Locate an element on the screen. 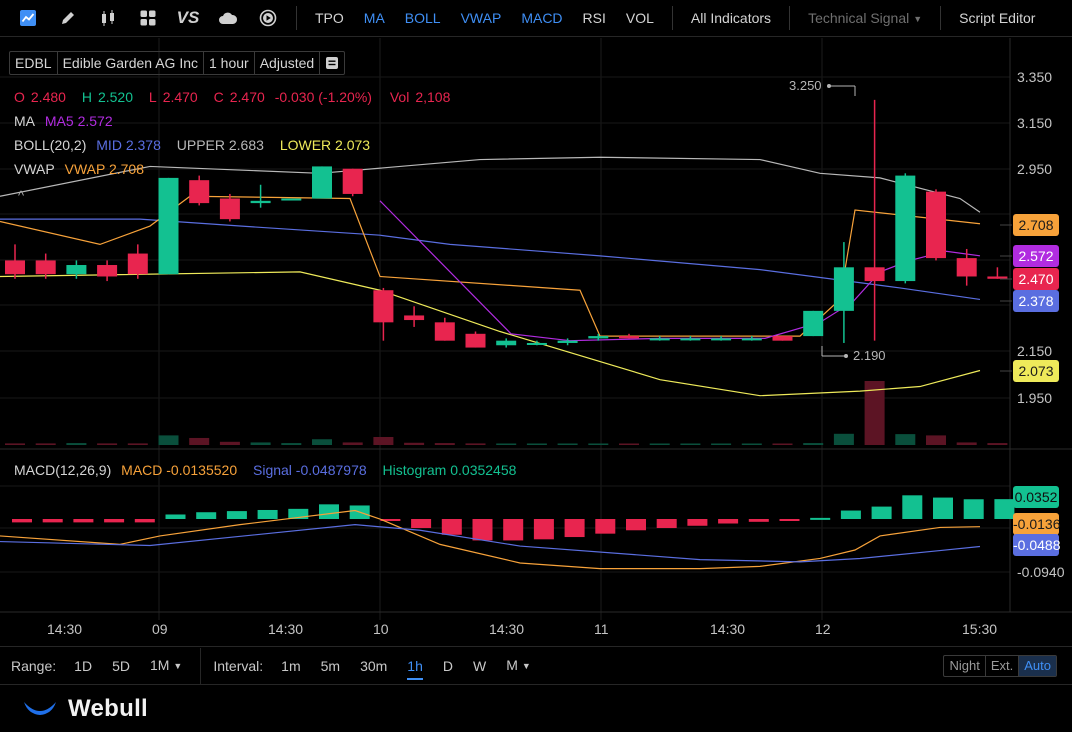  replay-icon is located at coordinates (268, 18).